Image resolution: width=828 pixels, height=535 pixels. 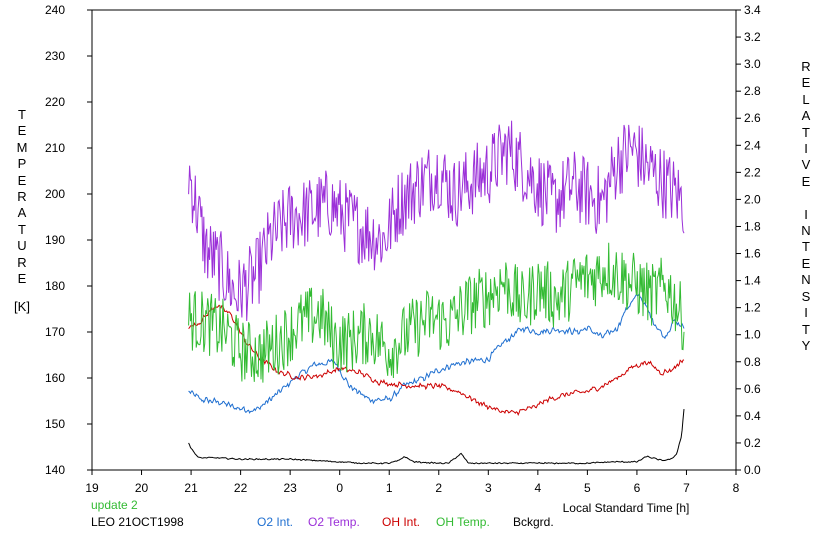 What do you see at coordinates (22, 147) in the screenshot?
I see `left-axis-label-letter: M` at bounding box center [22, 147].